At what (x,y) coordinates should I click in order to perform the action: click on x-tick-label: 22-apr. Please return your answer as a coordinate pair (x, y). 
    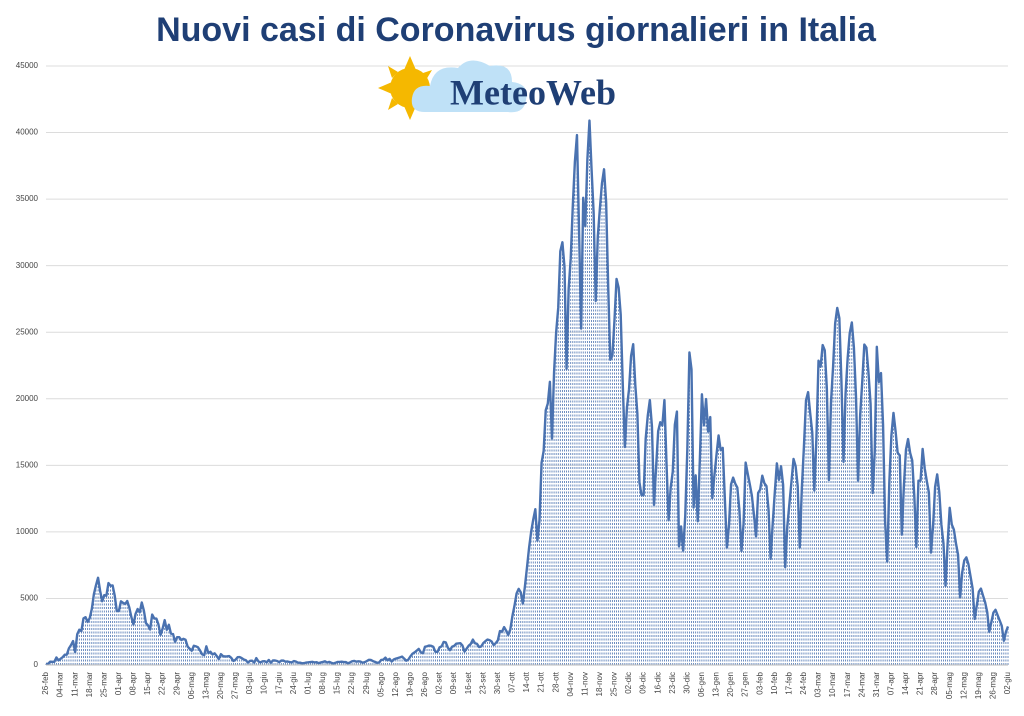
    Looking at the image, I should click on (162, 683).